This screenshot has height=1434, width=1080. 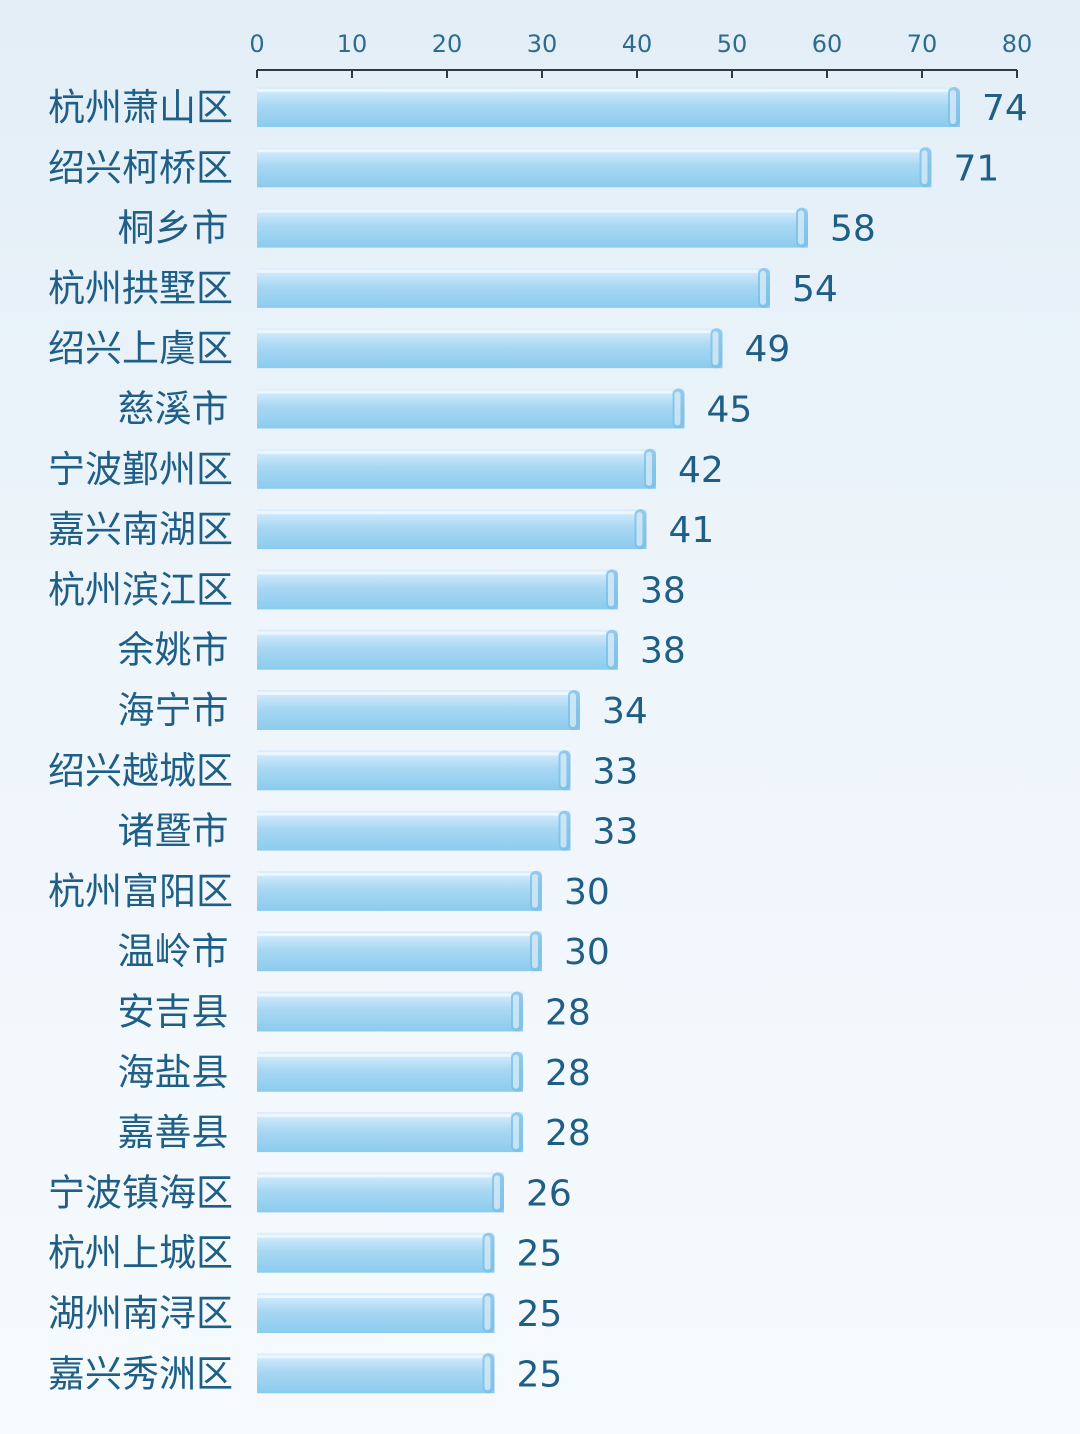 What do you see at coordinates (625, 711) in the screenshot?
I see `value-label: 34` at bounding box center [625, 711].